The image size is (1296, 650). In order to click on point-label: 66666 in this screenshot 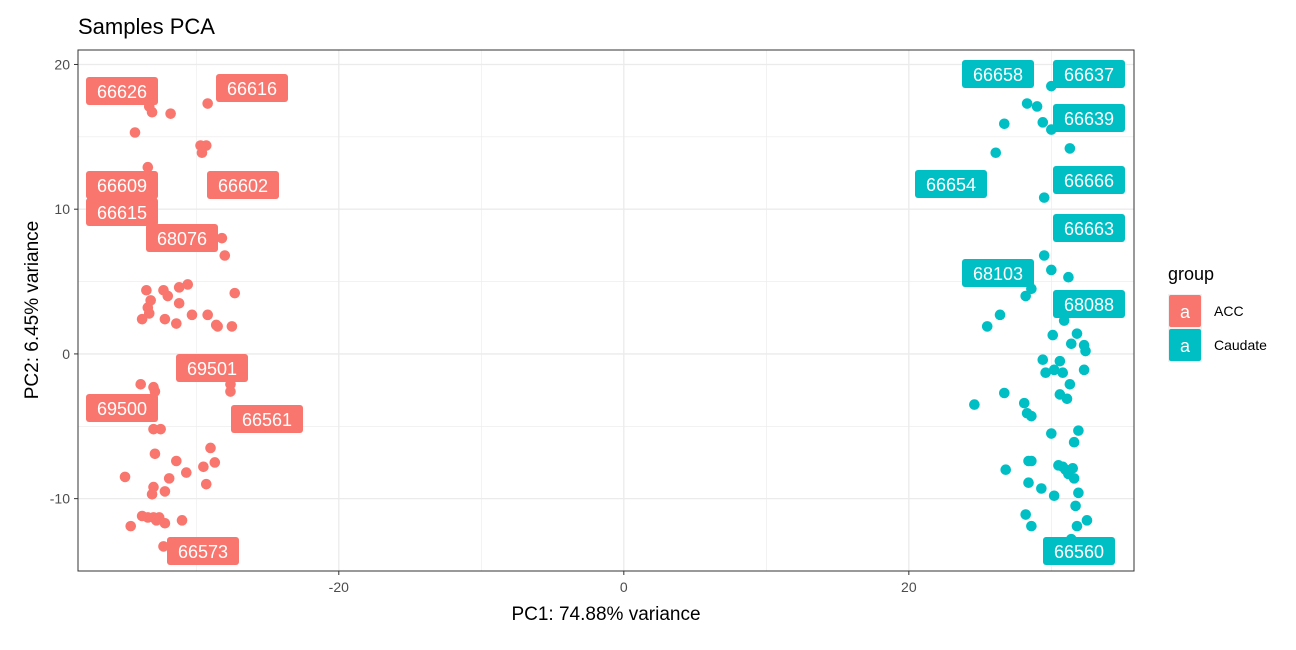, I will do `click(1089, 180)`.